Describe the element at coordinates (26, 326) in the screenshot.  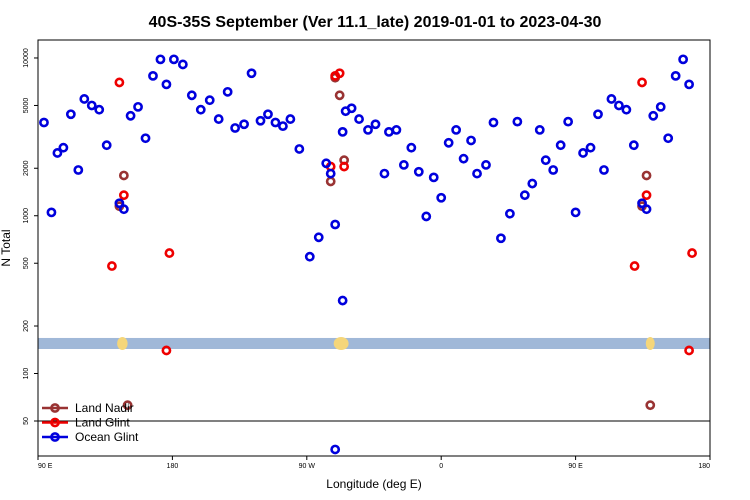
I see `y-tick-label: 200` at that location.